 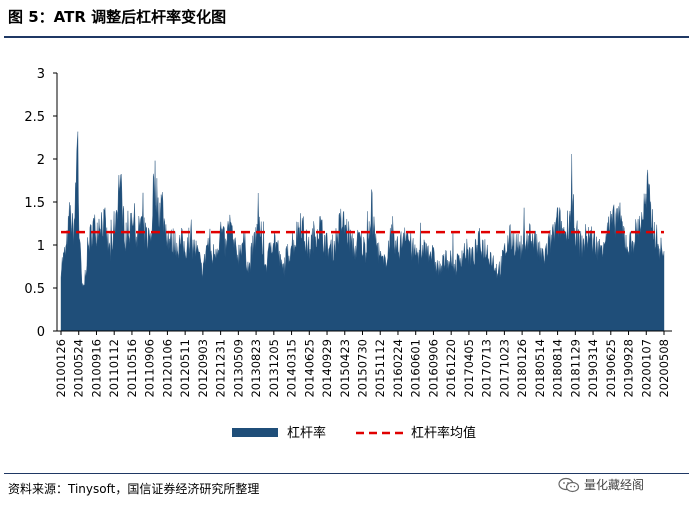 I want to click on x-tick-label: 20160224, so click(x=398, y=368).